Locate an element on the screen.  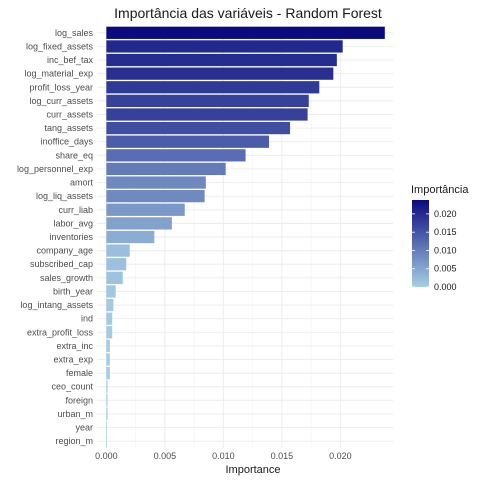
bar-subscribed_cap is located at coordinates (116, 264).